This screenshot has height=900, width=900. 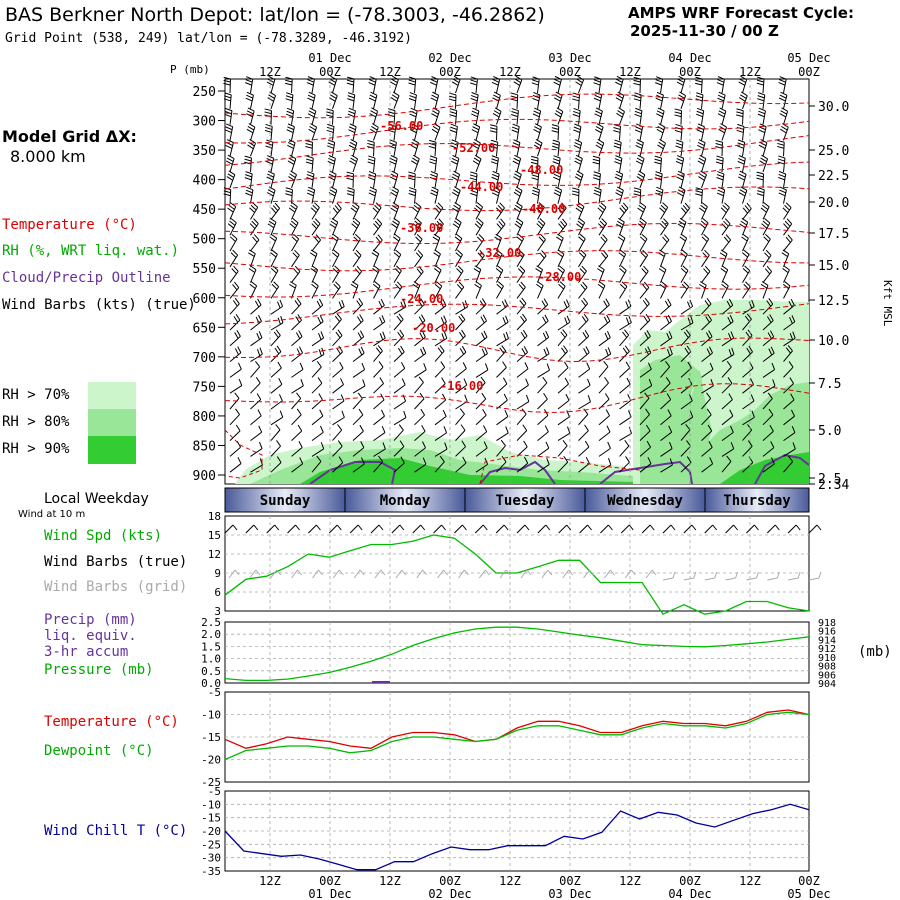 What do you see at coordinates (517, 350) in the screenshot?
I see `isotherm-line` at bounding box center [517, 350].